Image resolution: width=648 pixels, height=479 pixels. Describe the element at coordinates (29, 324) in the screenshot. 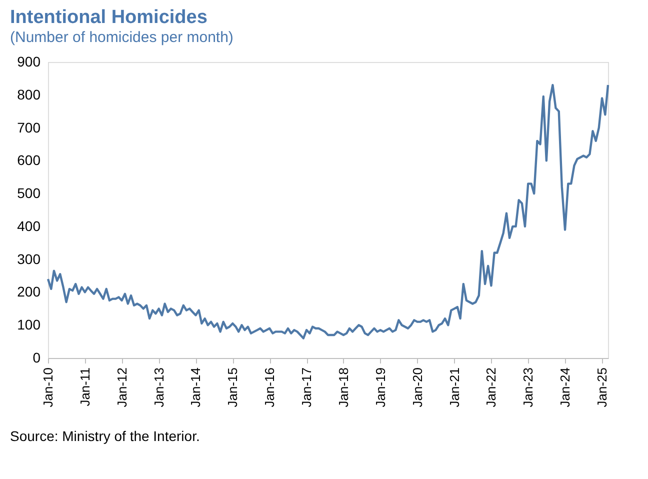

I see `y-tick-label: 100` at that location.